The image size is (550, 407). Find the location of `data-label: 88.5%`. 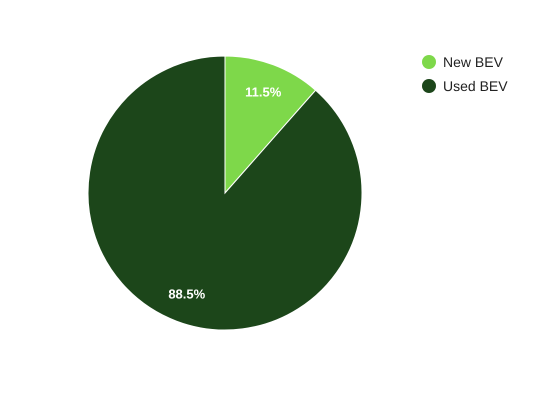

data-label: 88.5% is located at coordinates (187, 294).